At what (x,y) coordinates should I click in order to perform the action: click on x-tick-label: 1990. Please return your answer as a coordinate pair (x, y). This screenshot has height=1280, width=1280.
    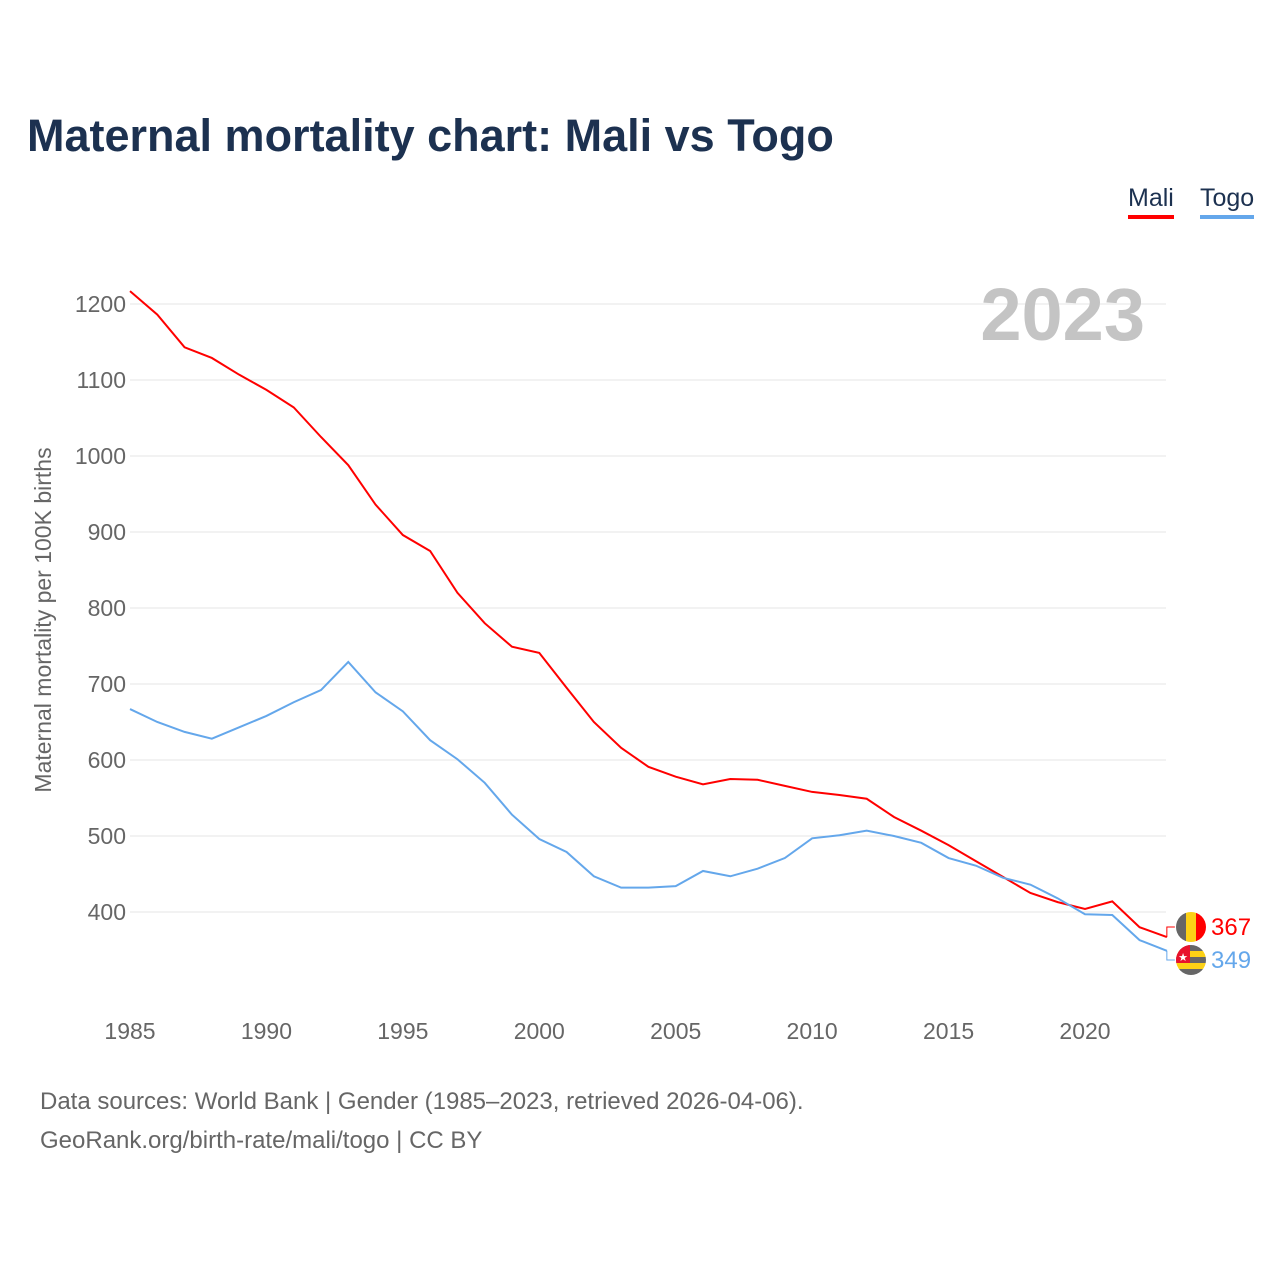
    Looking at the image, I should click on (266, 1031).